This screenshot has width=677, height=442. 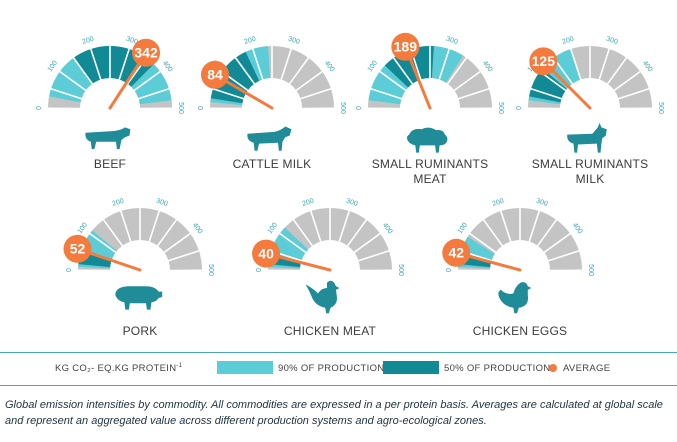 What do you see at coordinates (139, 298) in the screenshot?
I see `pig-icon-shape` at bounding box center [139, 298].